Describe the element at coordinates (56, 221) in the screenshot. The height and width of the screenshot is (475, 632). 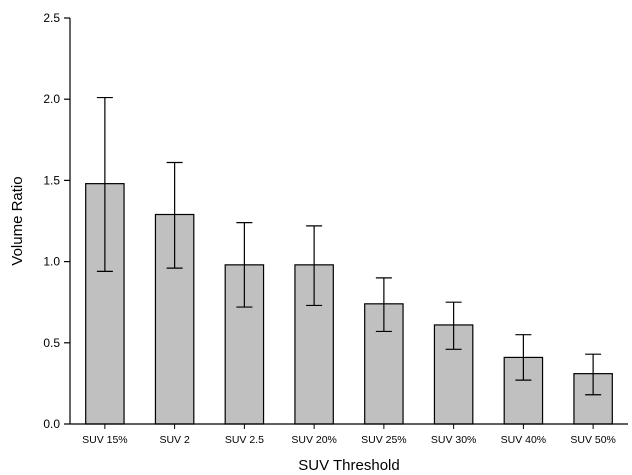
I see `y-ticks-layer: 0.0 0.5 1.0 1.5 2.0 2.5` at that location.